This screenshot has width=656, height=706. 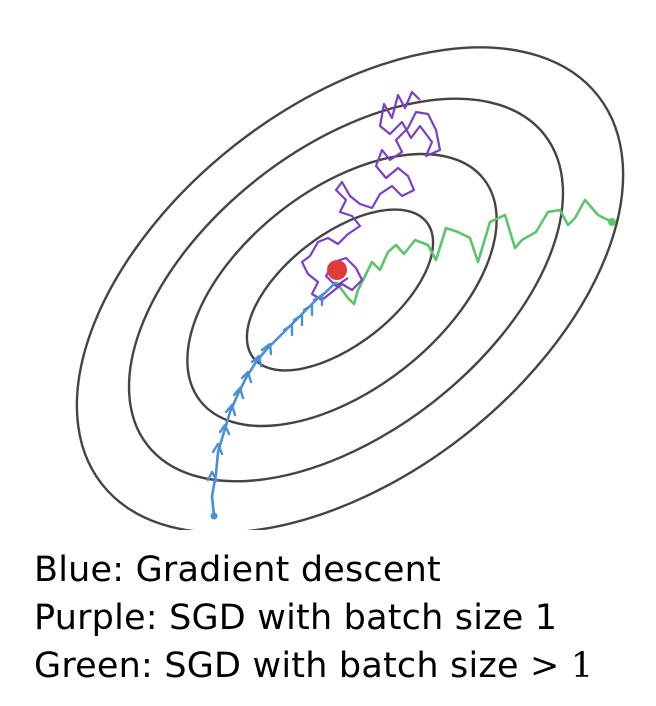 I want to click on legend-blue-caption: Blue: Gradient descent, so click(x=339, y=570).